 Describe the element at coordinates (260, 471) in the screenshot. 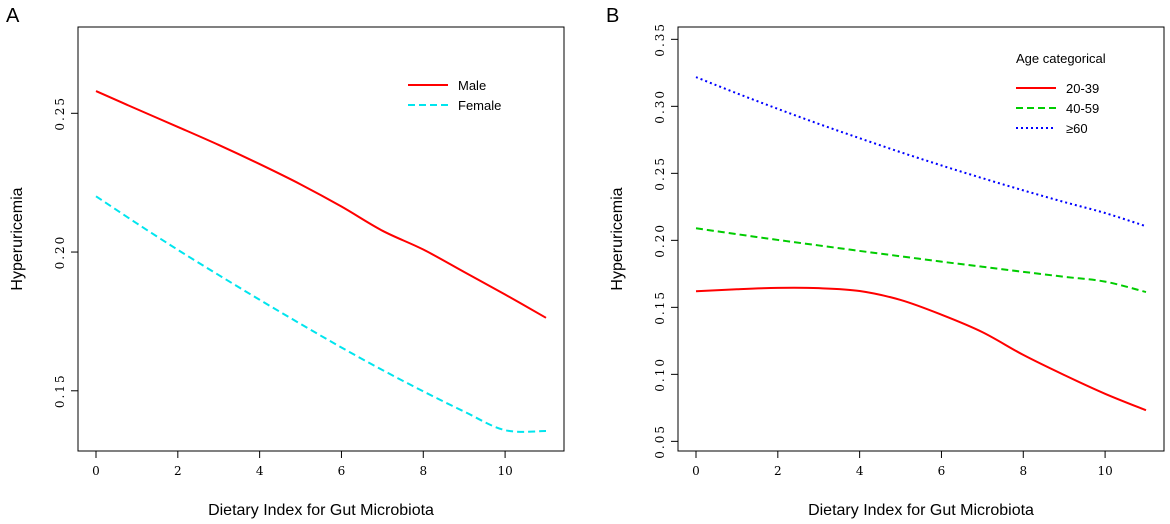

I see `panel-a-x-tick-label: 4` at that location.